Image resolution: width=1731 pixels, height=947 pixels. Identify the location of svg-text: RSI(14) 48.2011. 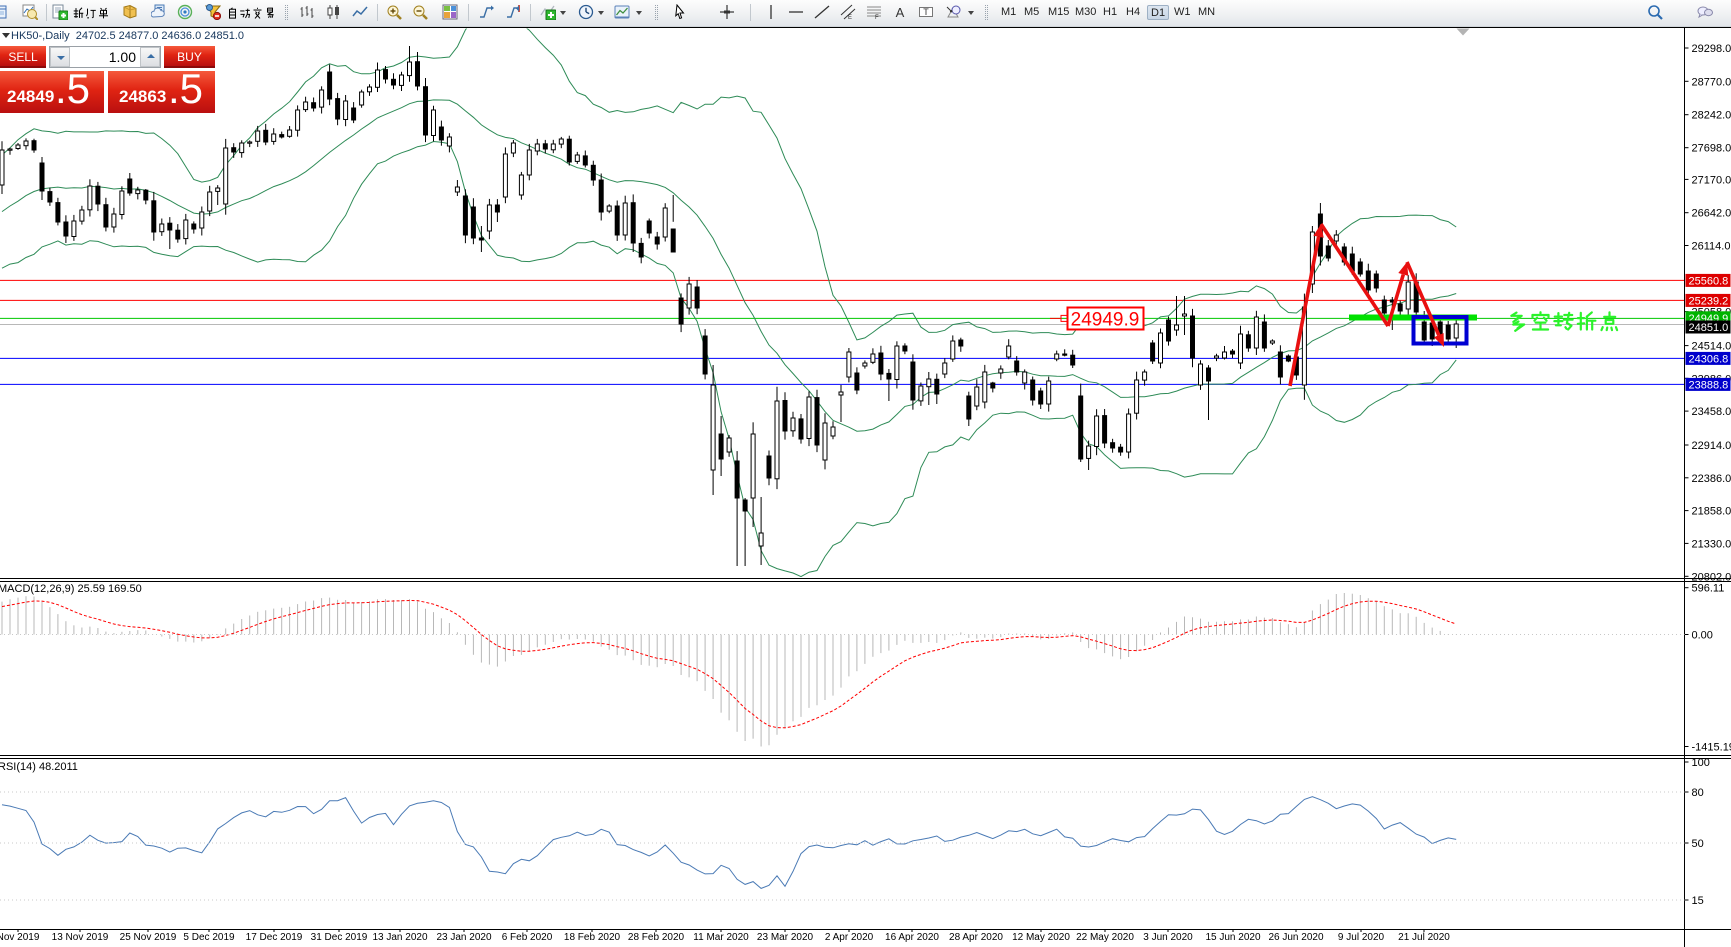
(39, 767).